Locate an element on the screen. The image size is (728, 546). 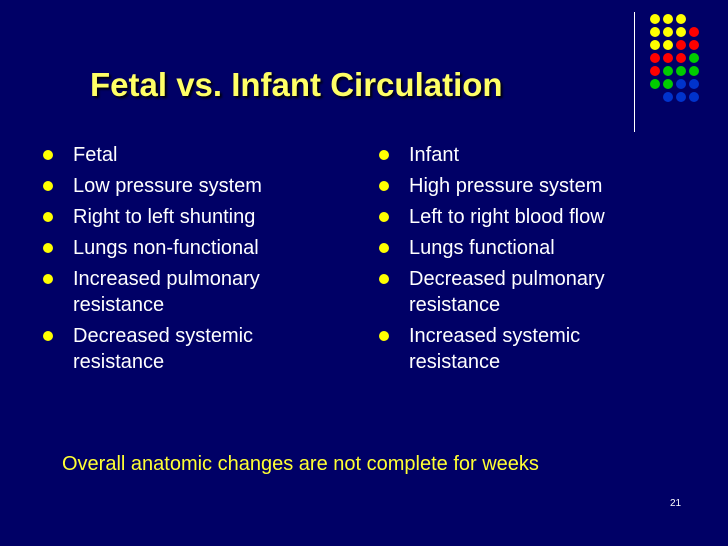
list-item: High pressure system is located at coordinates (541, 186).